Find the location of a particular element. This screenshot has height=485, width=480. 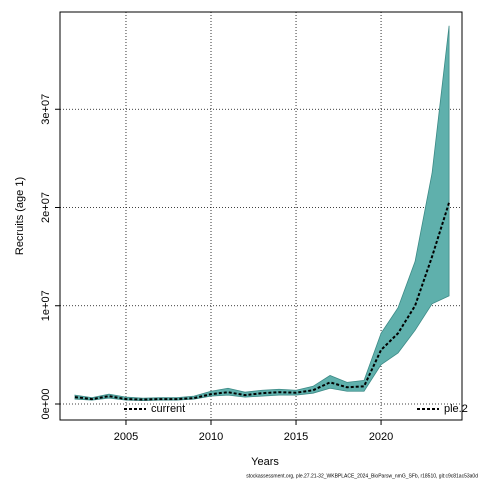

legend-label: current is located at coordinates (168, 409).